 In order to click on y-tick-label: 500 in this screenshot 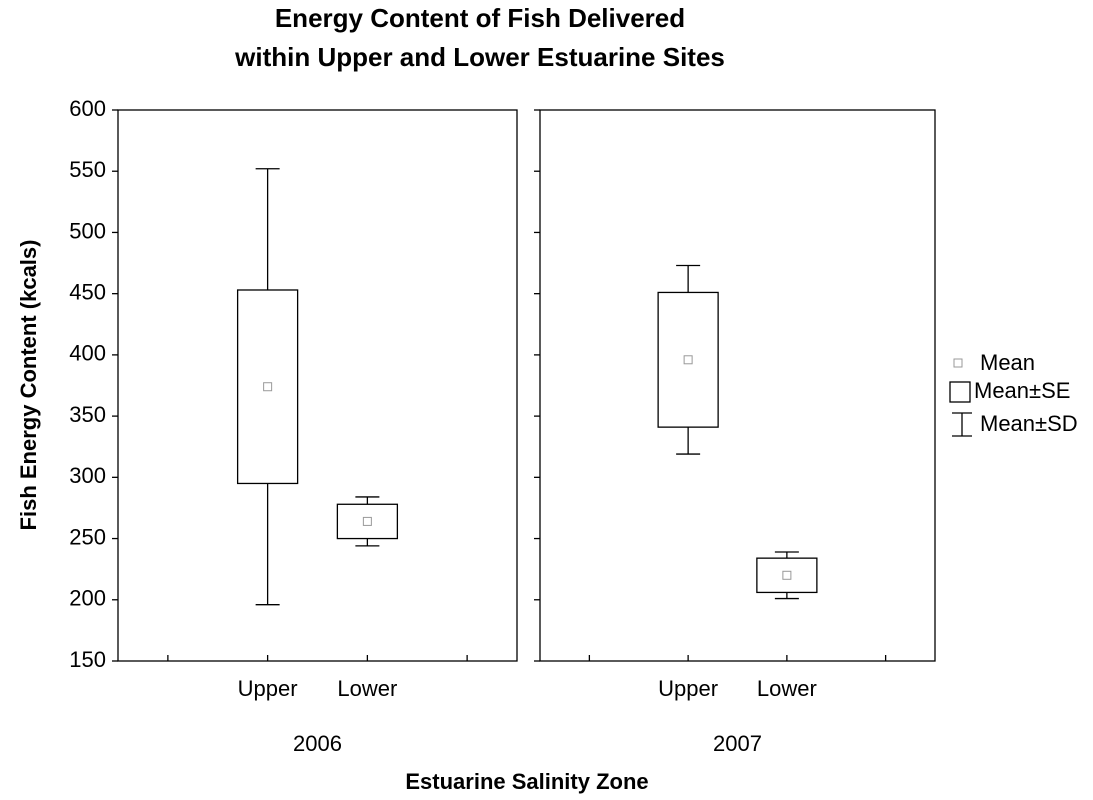, I will do `click(87, 230)`.